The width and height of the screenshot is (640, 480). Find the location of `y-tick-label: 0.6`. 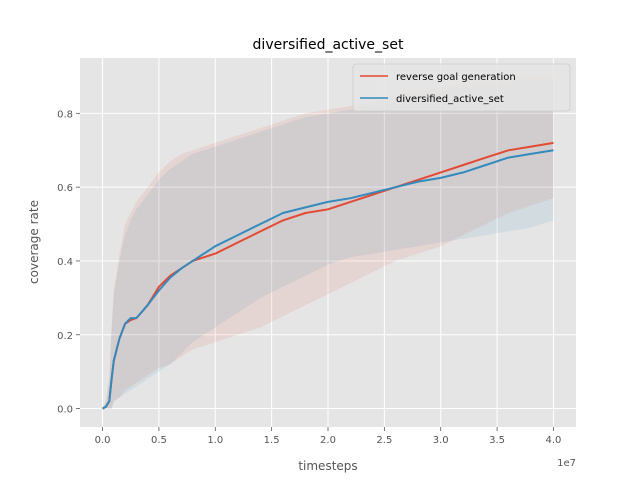

y-tick-label: 0.6 is located at coordinates (65, 188).